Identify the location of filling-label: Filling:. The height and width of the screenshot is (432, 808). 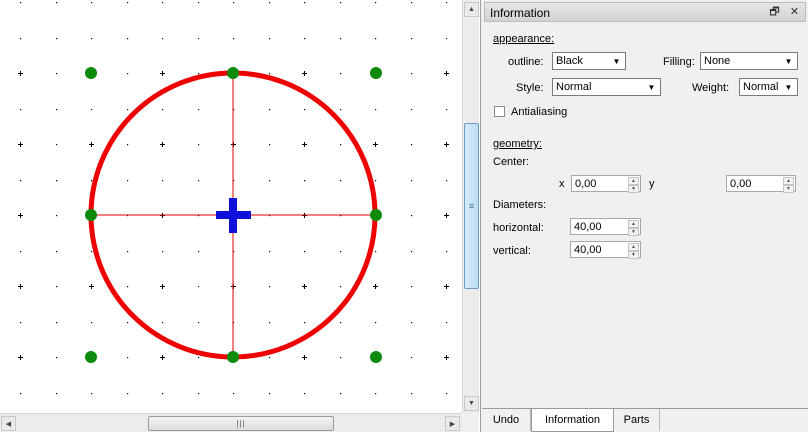
(679, 62).